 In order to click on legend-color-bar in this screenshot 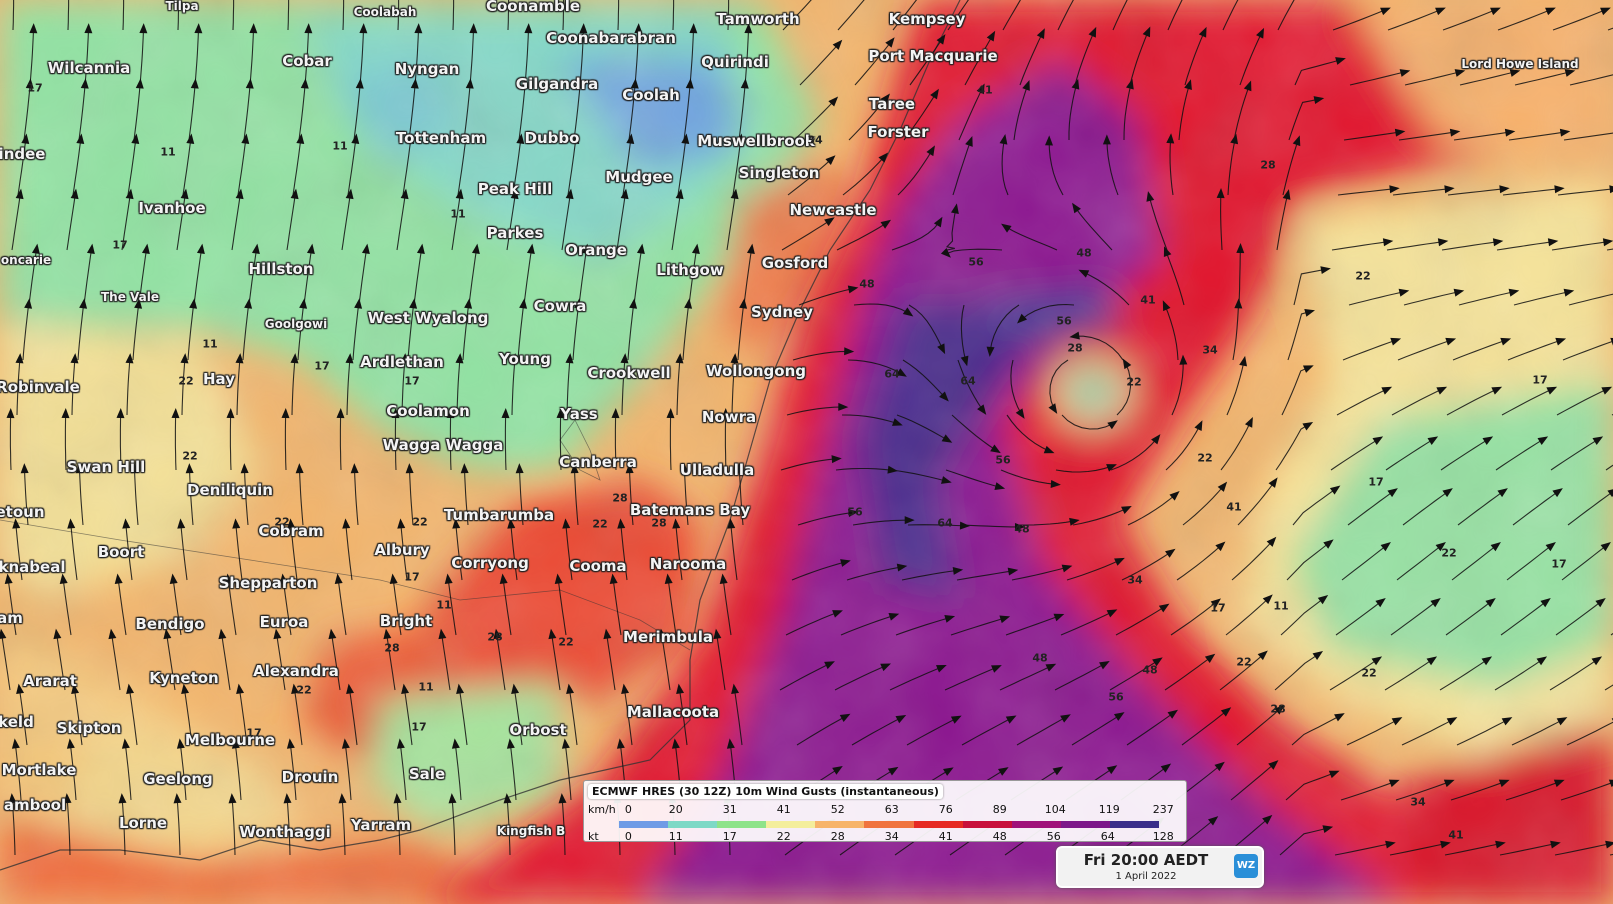, I will do `click(889, 824)`.